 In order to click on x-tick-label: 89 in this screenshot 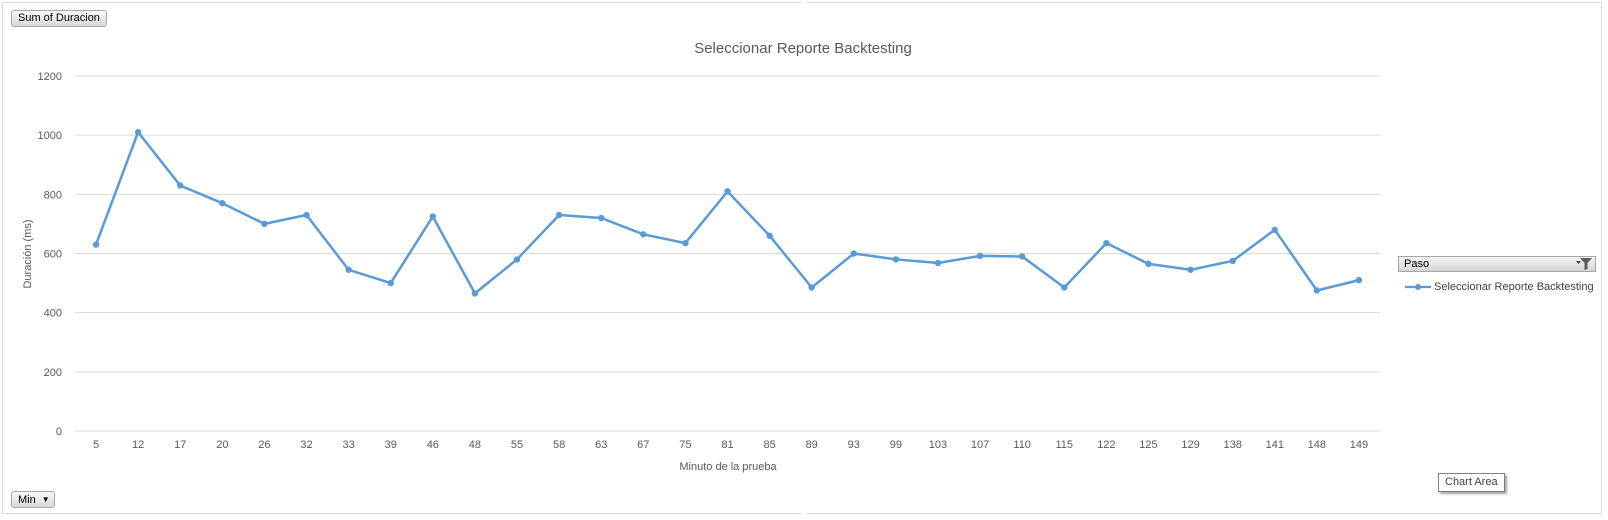, I will do `click(812, 445)`.